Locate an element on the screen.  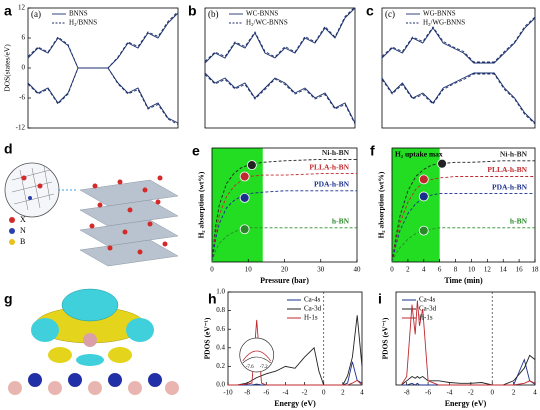
x-tick-label: 16 is located at coordinates (520, 270).